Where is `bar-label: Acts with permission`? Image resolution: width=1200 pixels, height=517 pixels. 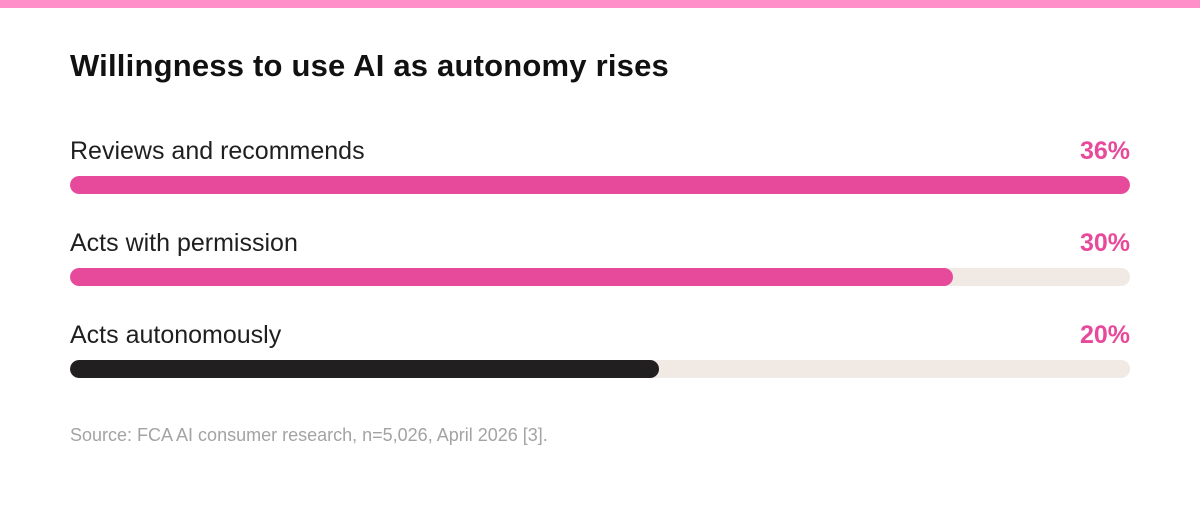
bar-label: Acts with permission is located at coordinates (184, 243).